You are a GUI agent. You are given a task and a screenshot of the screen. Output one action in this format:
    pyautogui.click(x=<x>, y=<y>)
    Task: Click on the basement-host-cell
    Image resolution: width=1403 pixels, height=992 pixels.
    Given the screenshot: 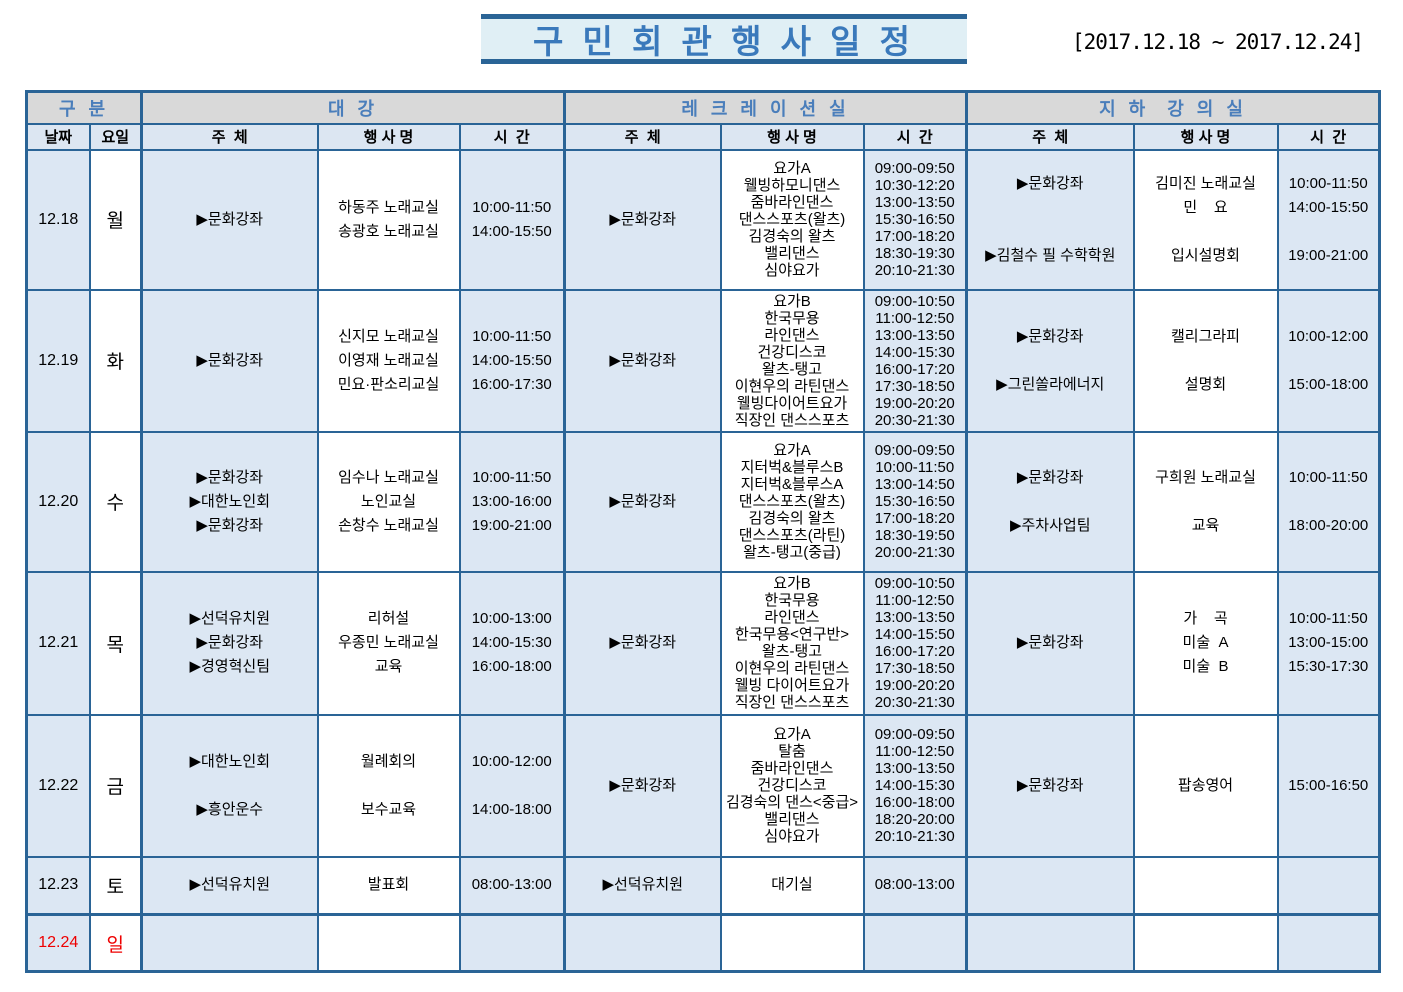 What is the action you would take?
    pyautogui.click(x=1050, y=885)
    